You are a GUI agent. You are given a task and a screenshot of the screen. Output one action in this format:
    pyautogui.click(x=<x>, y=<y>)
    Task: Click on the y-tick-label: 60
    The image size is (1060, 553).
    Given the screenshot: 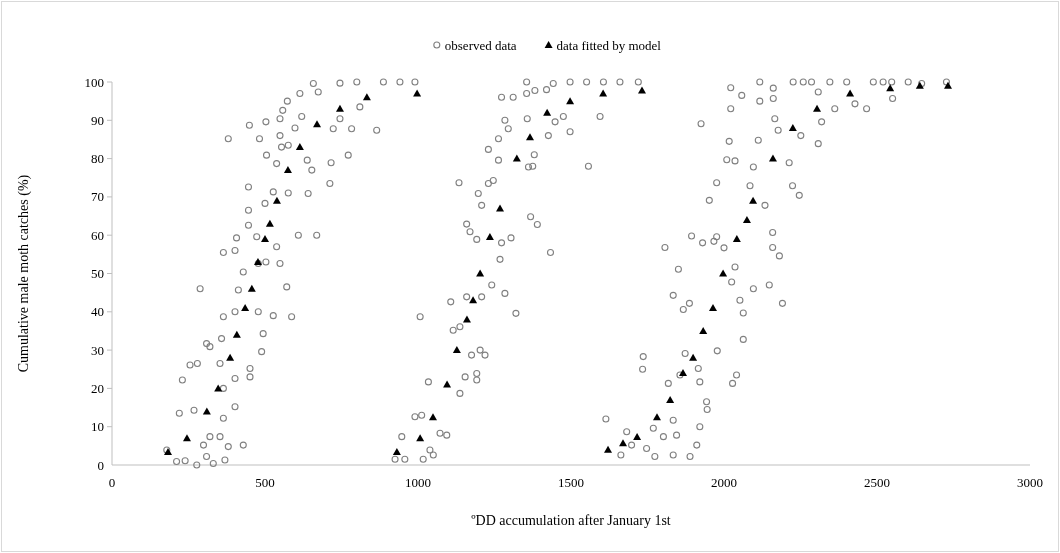 What is the action you would take?
    pyautogui.click(x=97, y=235)
    